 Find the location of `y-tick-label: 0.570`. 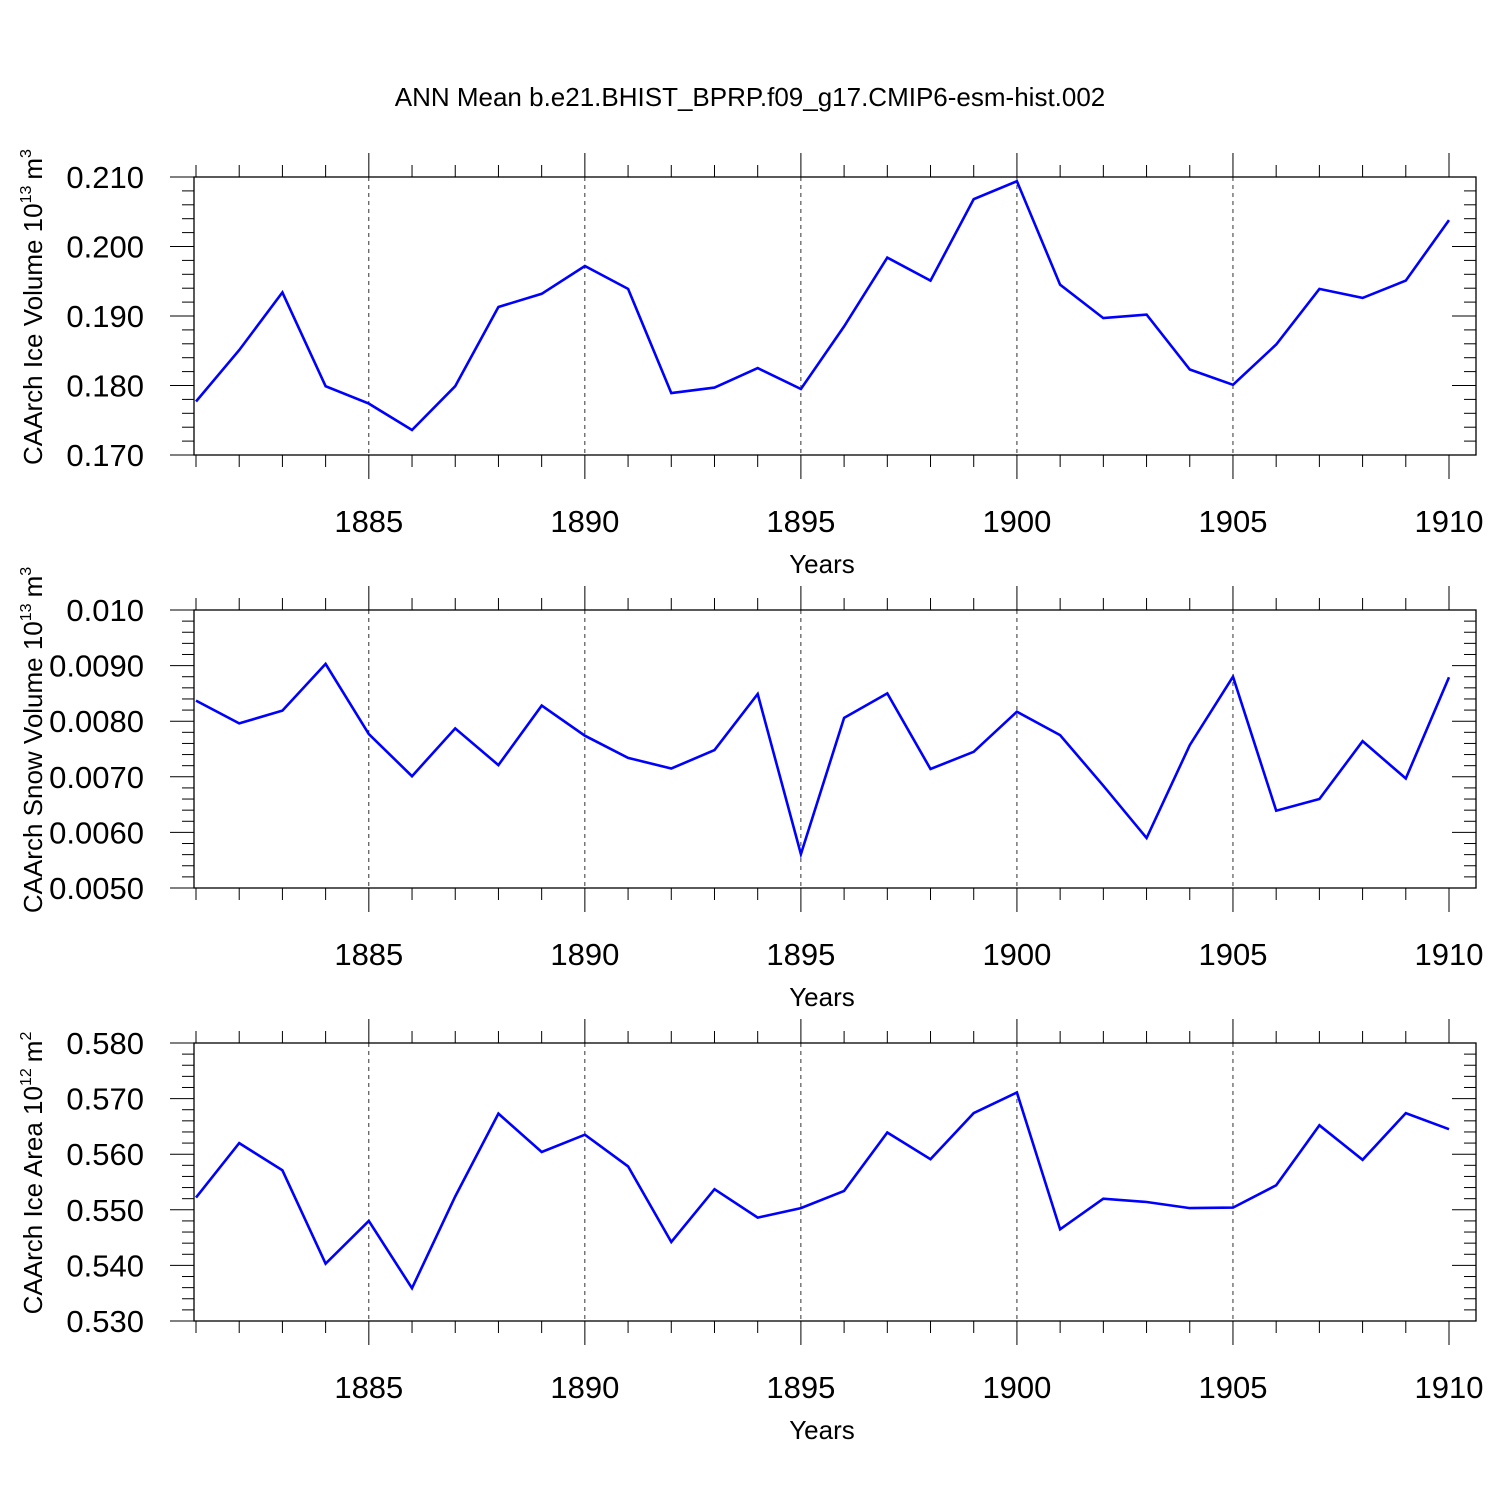

y-tick-label: 0.570 is located at coordinates (105, 1099).